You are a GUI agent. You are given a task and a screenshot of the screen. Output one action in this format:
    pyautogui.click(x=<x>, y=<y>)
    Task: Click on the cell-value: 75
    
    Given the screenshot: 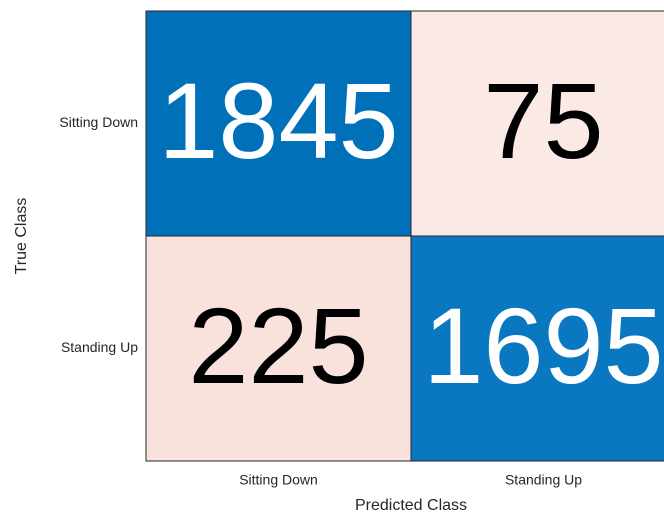 What is the action you would take?
    pyautogui.click(x=543, y=120)
    